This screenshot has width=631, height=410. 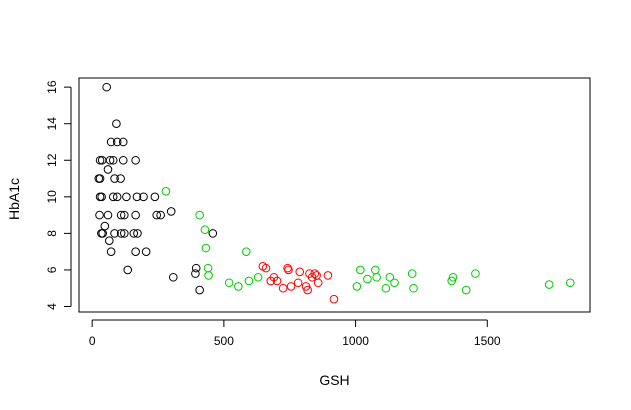 What do you see at coordinates (52, 306) in the screenshot?
I see `y-tick-label: 4` at bounding box center [52, 306].